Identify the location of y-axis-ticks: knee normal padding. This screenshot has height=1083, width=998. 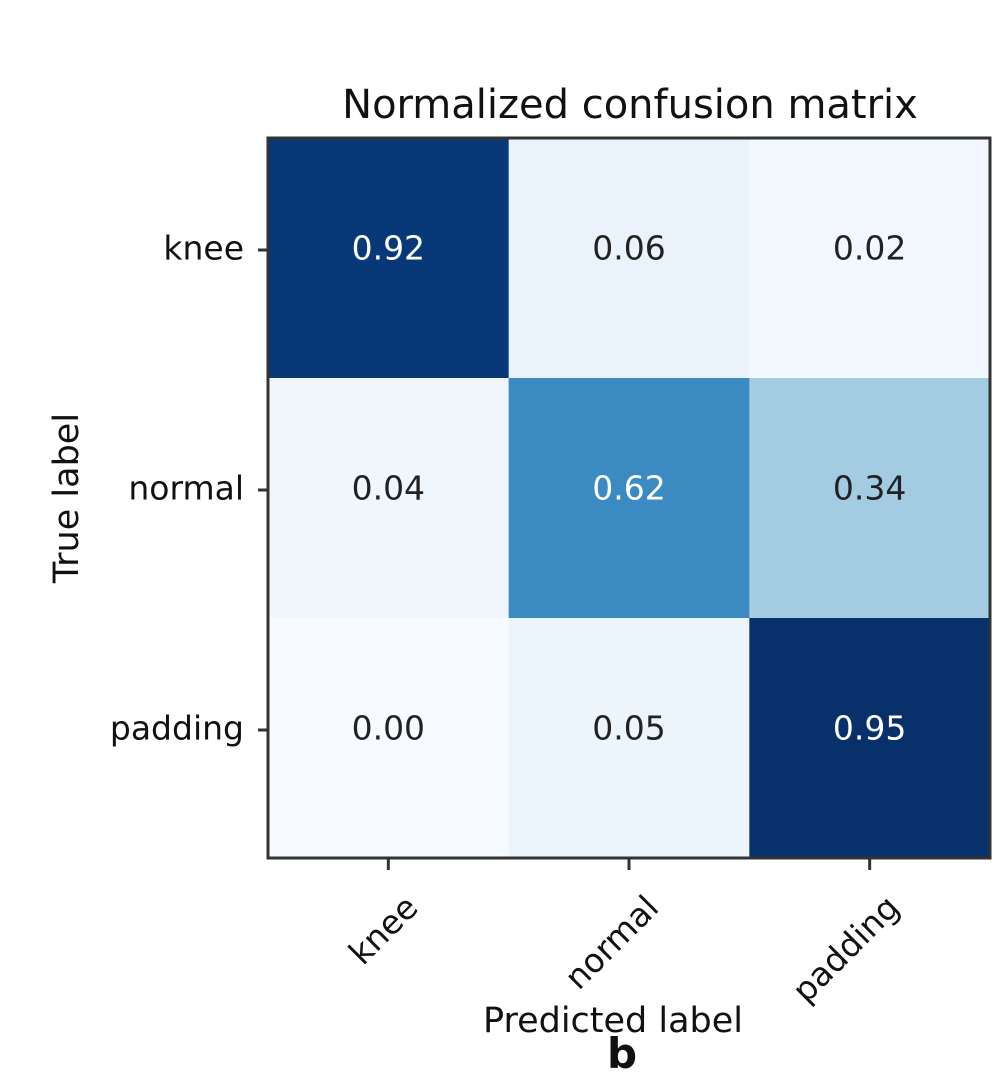
(189, 488).